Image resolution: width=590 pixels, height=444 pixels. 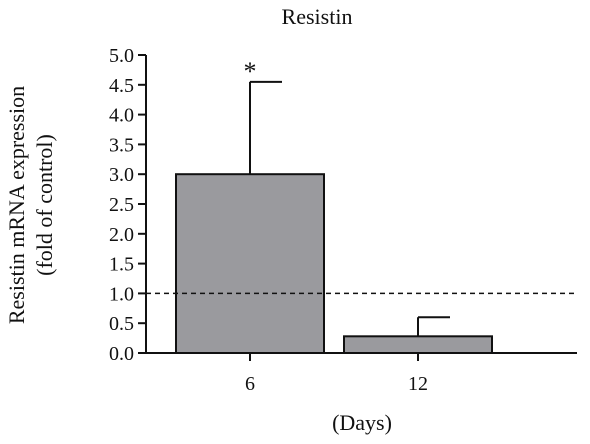 What do you see at coordinates (361, 373) in the screenshot?
I see `x-axis: 6 12` at bounding box center [361, 373].